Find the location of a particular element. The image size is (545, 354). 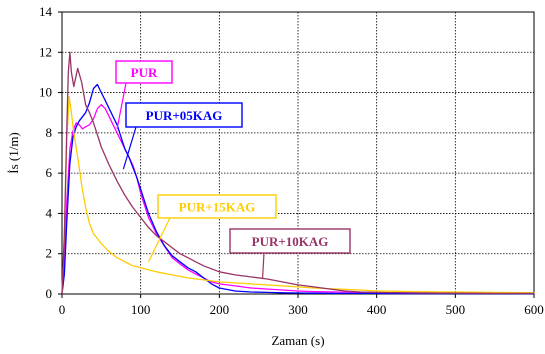

y-axis-label: İs (1/m) is located at coordinates (13, 153).